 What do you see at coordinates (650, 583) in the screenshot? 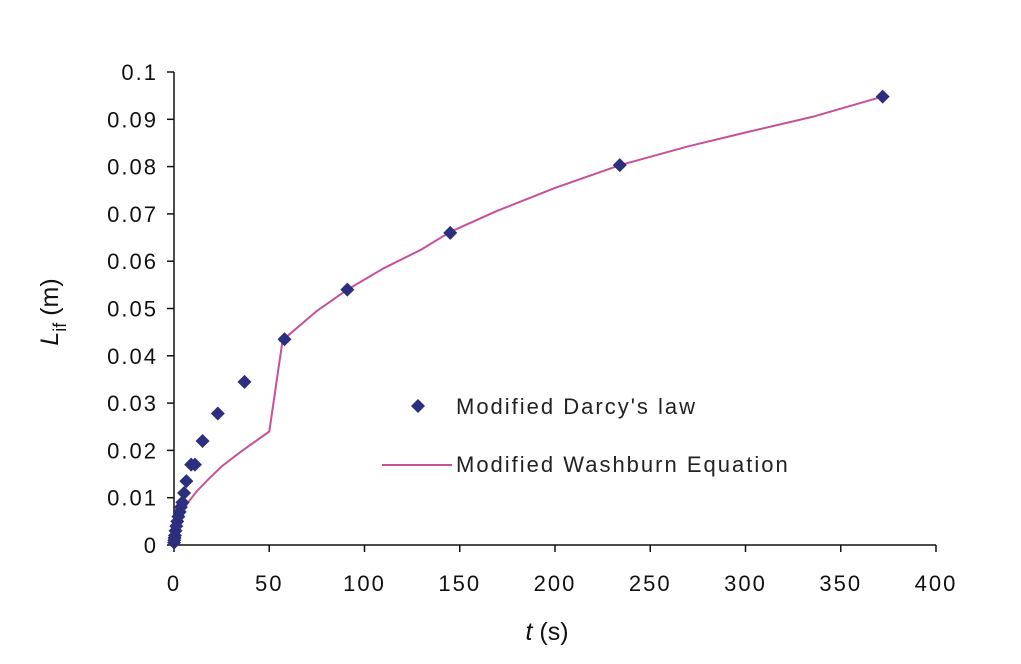
I see `x-tick-label: 250` at bounding box center [650, 583].